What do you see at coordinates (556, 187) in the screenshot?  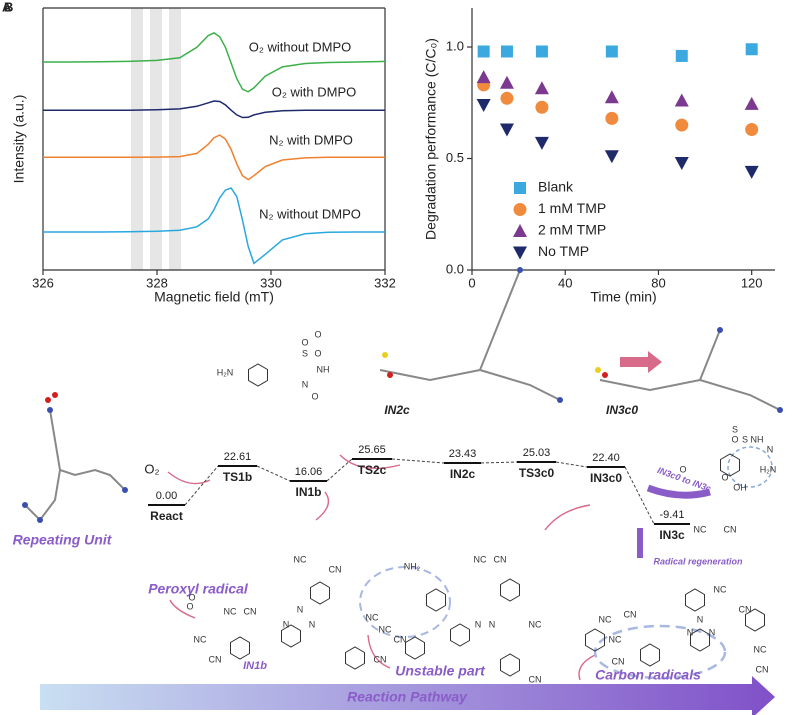 I see `legend-label: Blank` at bounding box center [556, 187].